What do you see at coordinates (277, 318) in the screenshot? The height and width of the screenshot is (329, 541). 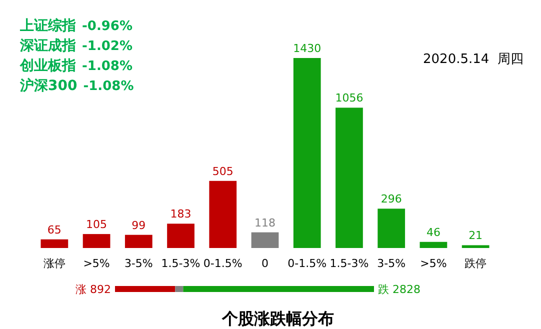 I see `text: 个股涨跌幅分布` at bounding box center [277, 318].